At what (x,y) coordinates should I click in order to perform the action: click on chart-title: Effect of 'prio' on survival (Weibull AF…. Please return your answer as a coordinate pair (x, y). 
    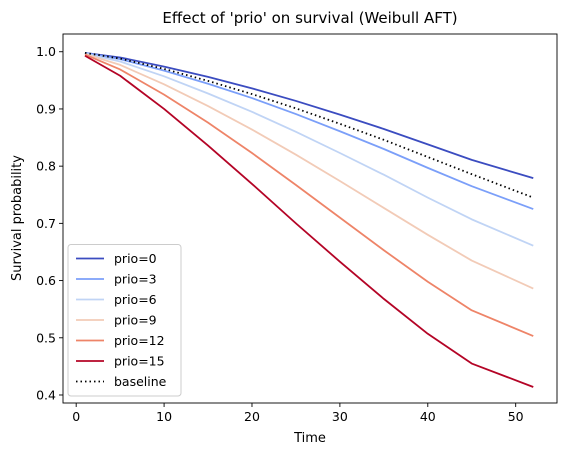
    Looking at the image, I should click on (309, 18).